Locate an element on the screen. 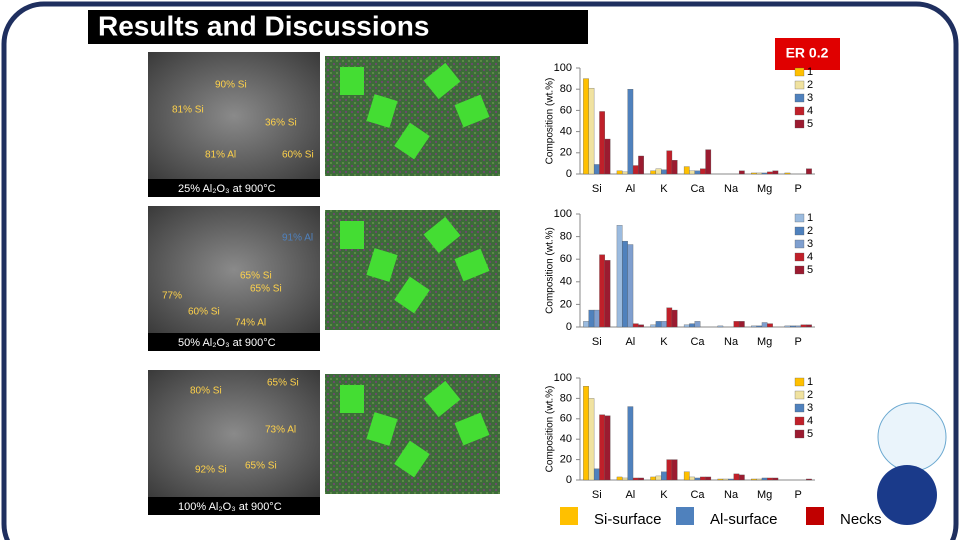 The height and width of the screenshot is (545, 960). x-tick-label: Si is located at coordinates (597, 495).